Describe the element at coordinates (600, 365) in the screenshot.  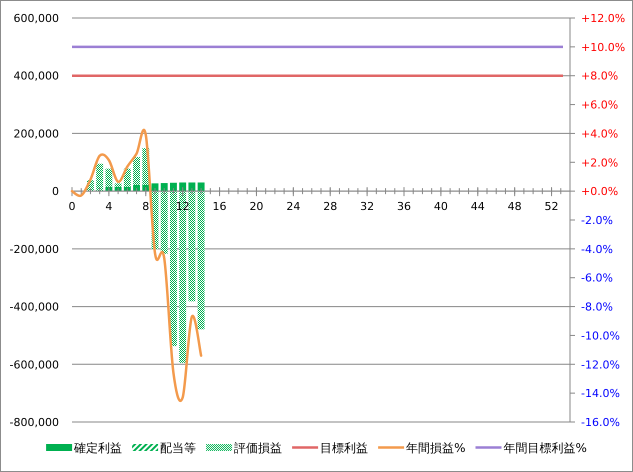
I see `y2-tick-label: -12.0%` at that location.